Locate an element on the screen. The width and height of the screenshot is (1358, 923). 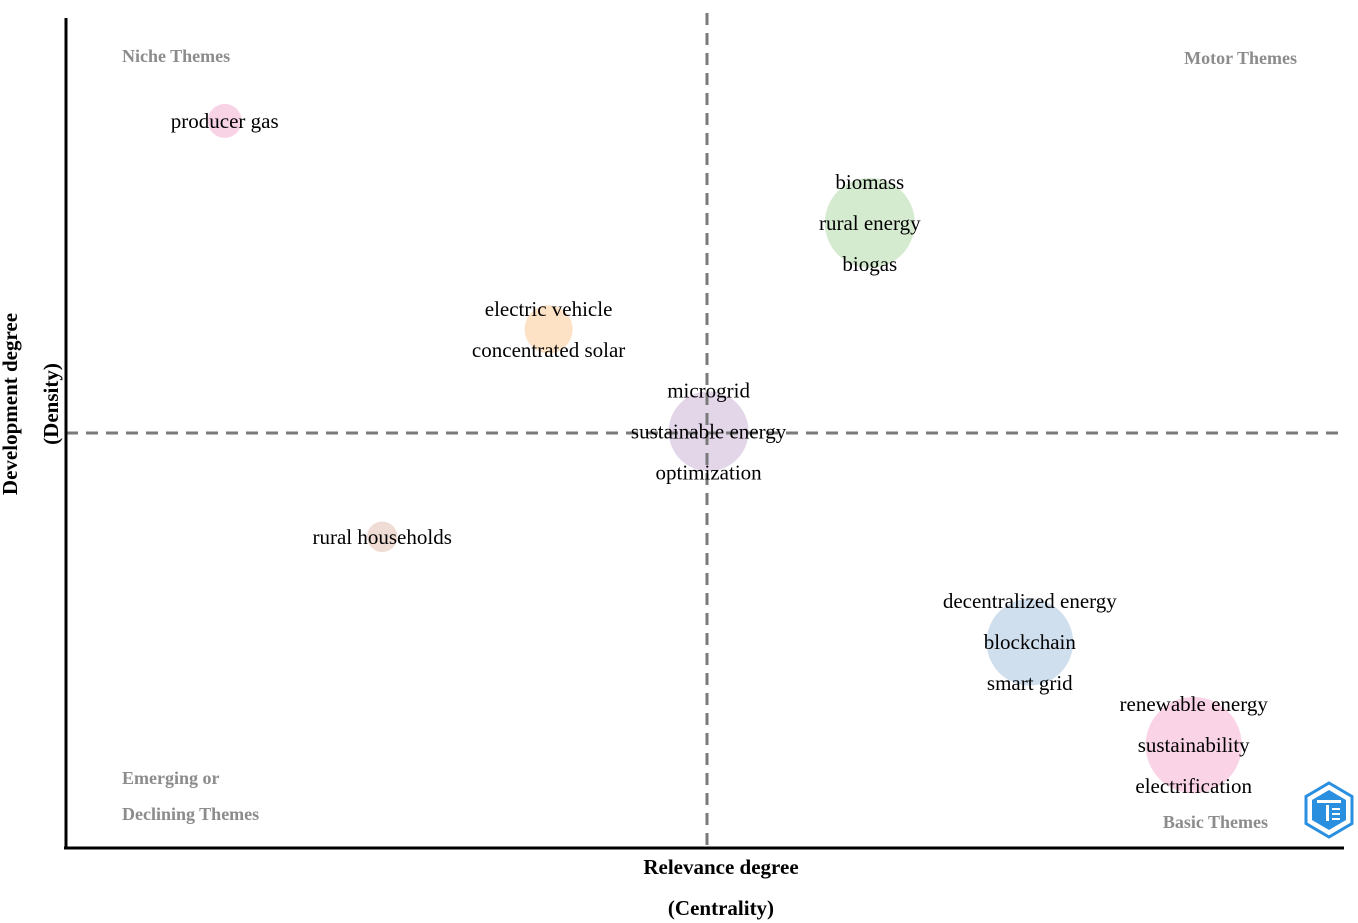
cluster-label-renewable-energy-1: sustainability is located at coordinates (1194, 745).